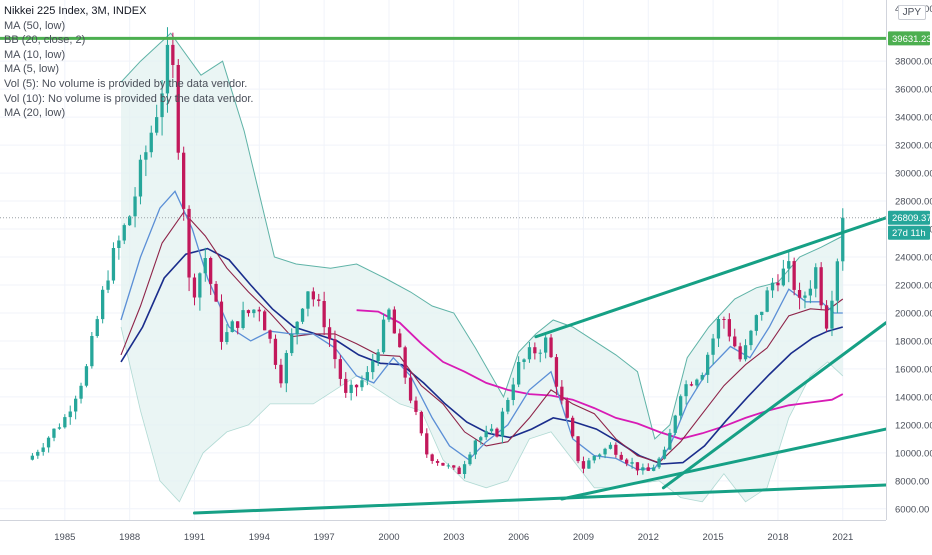 Image resolution: width=932 pixels, height=555 pixels. Describe the element at coordinates (913, 425) in the screenshot. I see `y-tick-label: 12000.00` at that location.